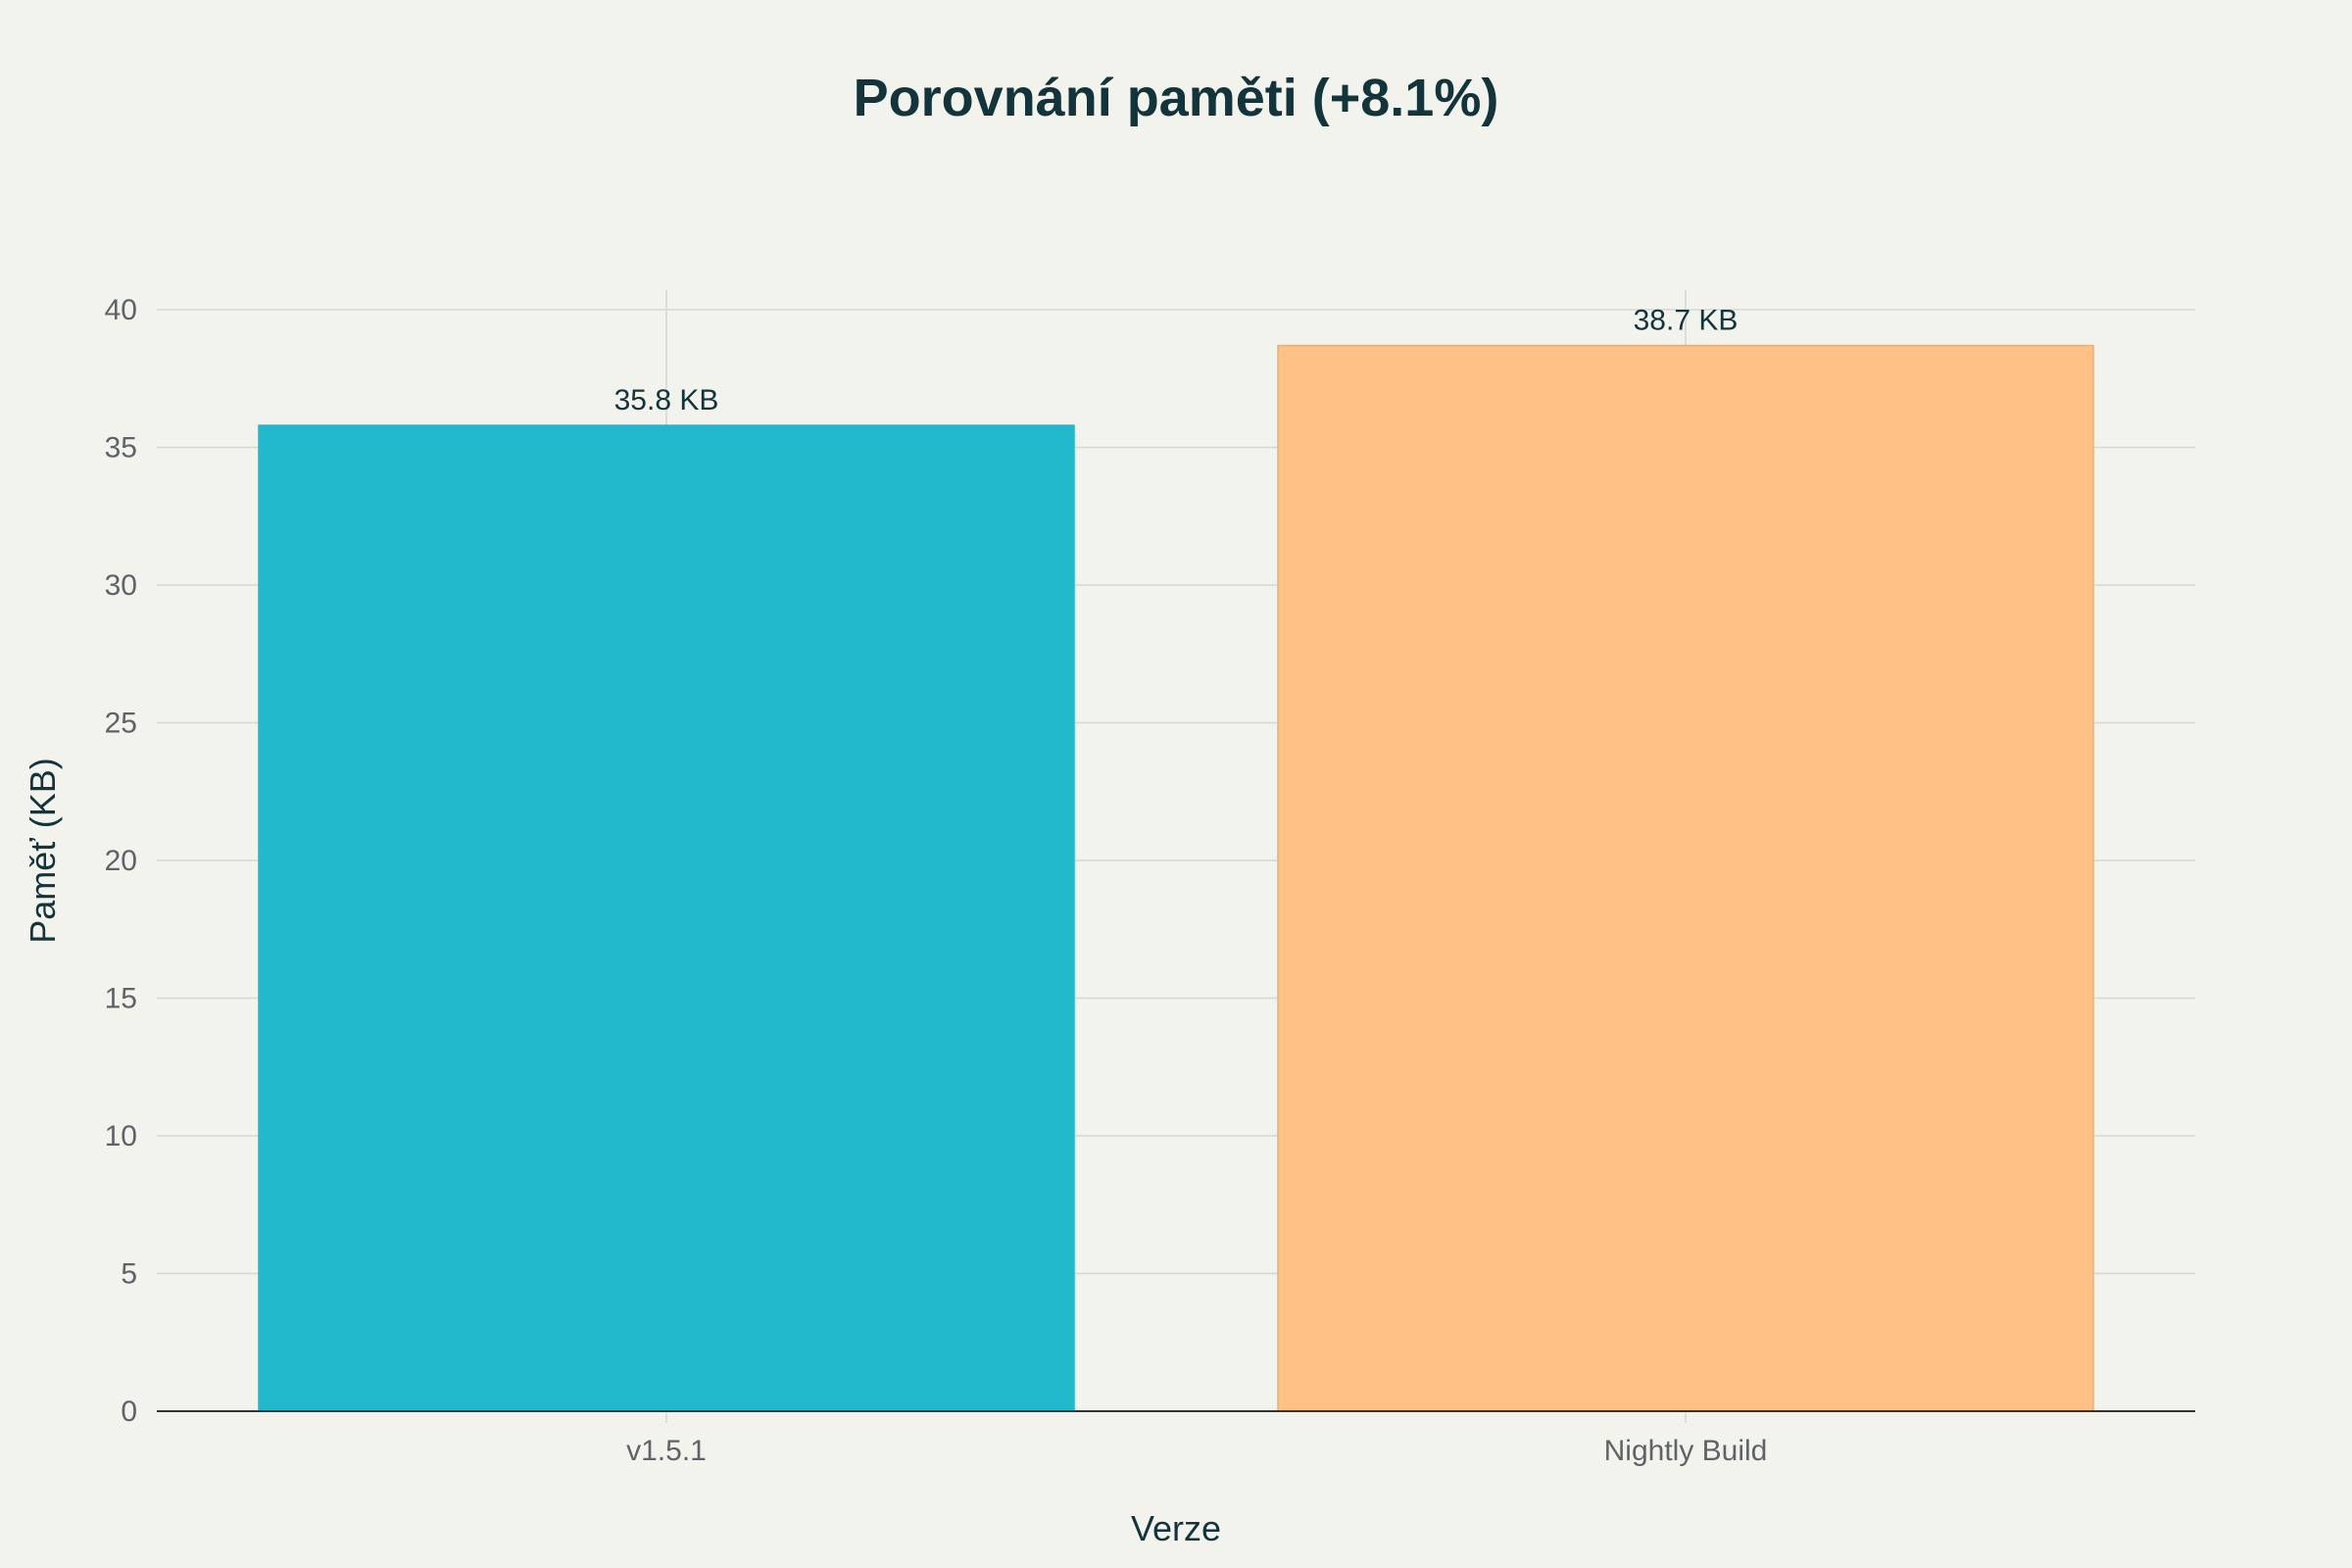 The height and width of the screenshot is (1568, 2352). I want to click on y-tick-label: 25, so click(121, 724).